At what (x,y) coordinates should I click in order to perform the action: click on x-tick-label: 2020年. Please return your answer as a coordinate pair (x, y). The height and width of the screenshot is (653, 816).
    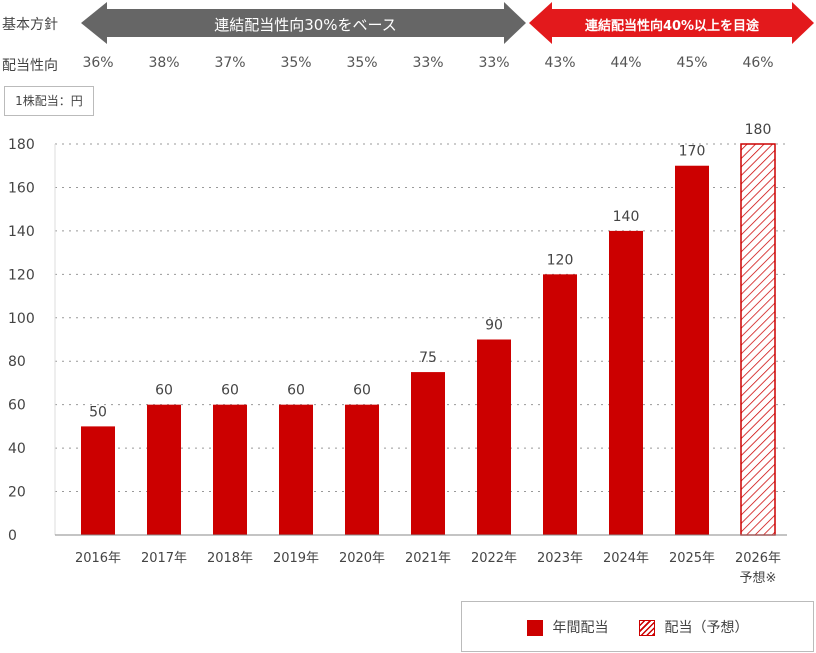
    Looking at the image, I should click on (362, 558).